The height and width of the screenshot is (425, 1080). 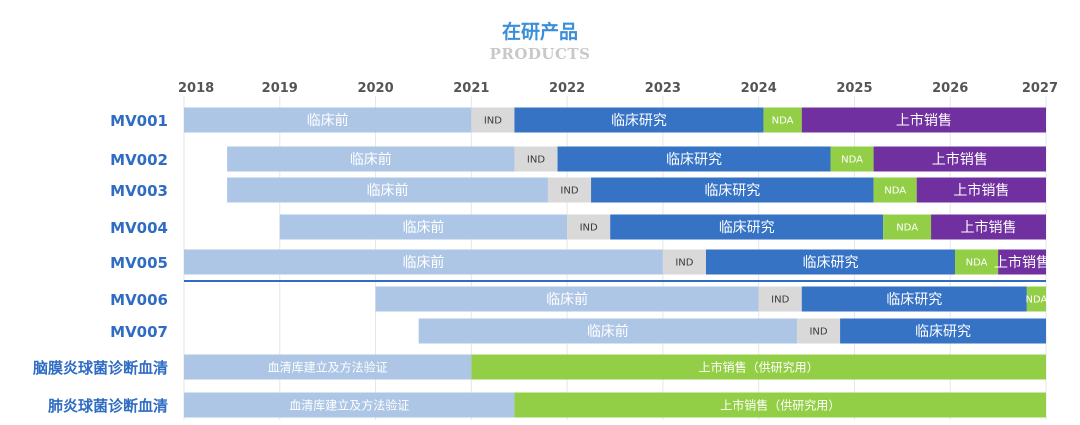 What do you see at coordinates (196, 88) in the screenshot?
I see `year-tick-label: 2018` at bounding box center [196, 88].